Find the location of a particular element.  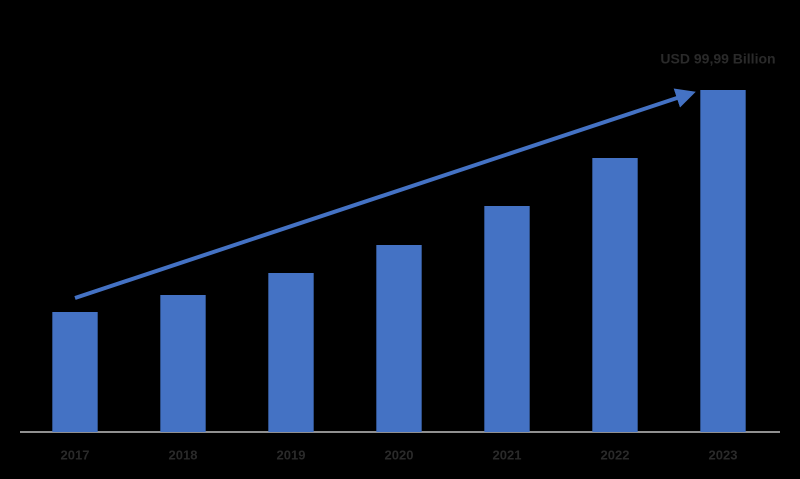

annotation: USD 99,99 Billion is located at coordinates (717, 59).